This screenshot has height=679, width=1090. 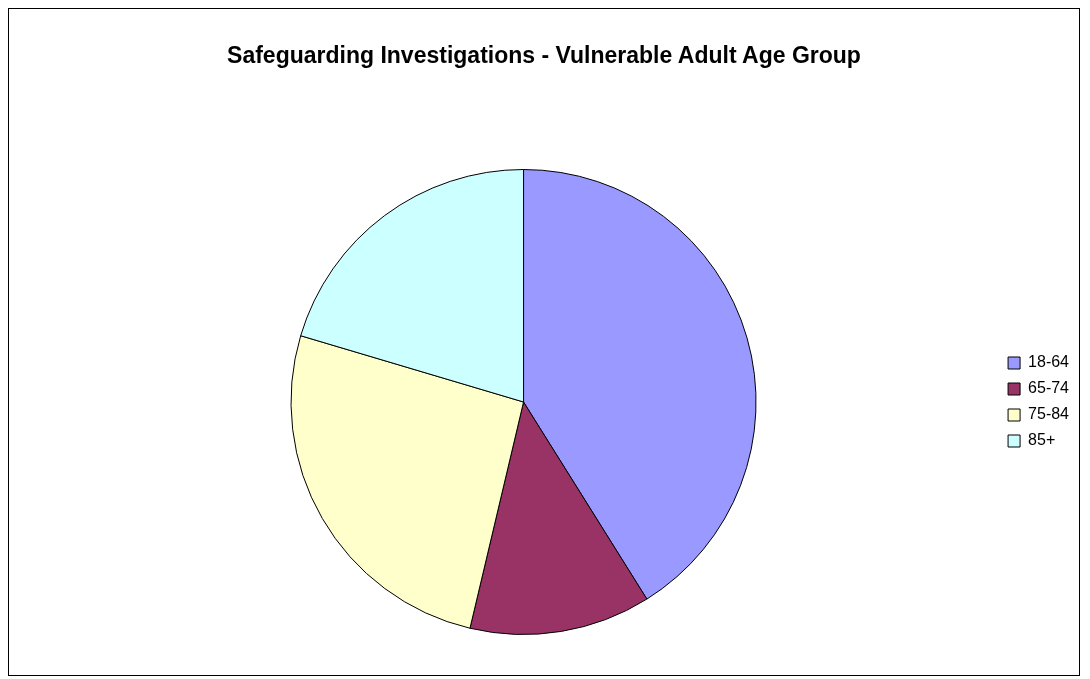 What do you see at coordinates (1049, 388) in the screenshot?
I see `legend-label: 65-74` at bounding box center [1049, 388].